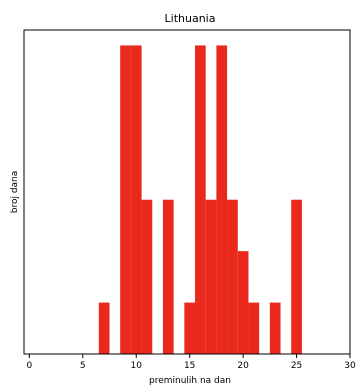 The height and width of the screenshot is (390, 360). Describe the element at coordinates (296, 366) in the screenshot. I see `x-tick-label: 25` at that location.